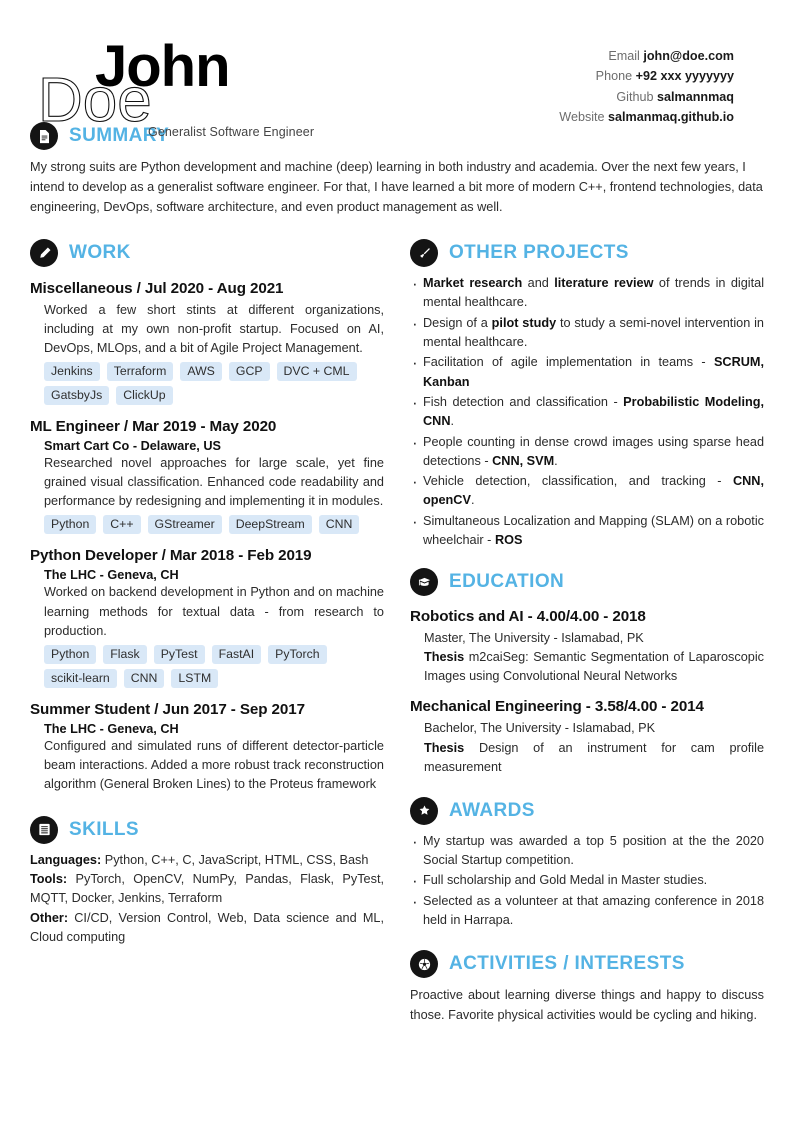 The image size is (794, 1123). What do you see at coordinates (316, 372) in the screenshot?
I see `tag: DVC + CML` at bounding box center [316, 372].